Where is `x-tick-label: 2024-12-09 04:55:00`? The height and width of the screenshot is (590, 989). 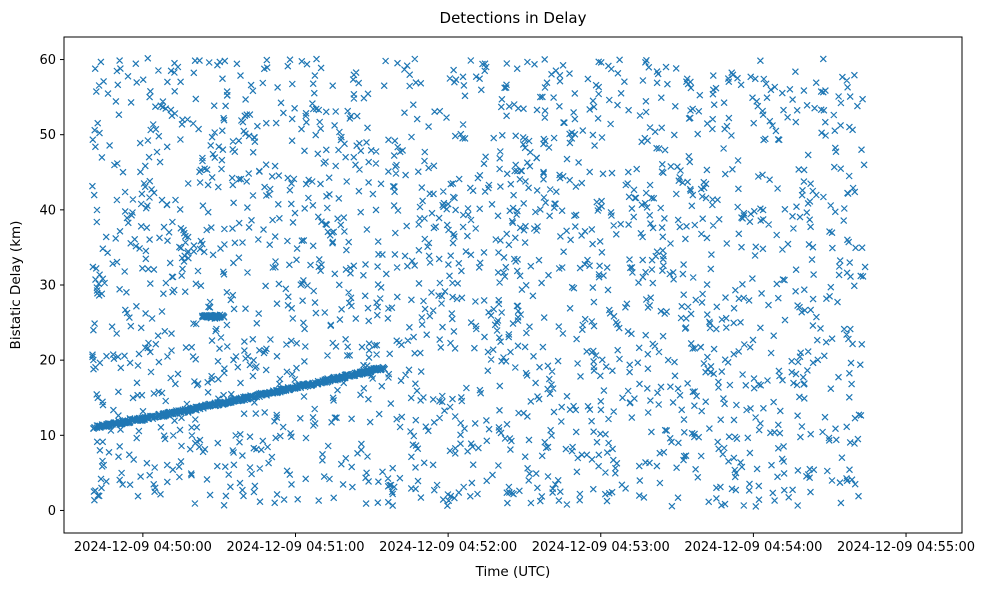 x-tick-label: 2024-12-09 04:55:00 is located at coordinates (906, 547).